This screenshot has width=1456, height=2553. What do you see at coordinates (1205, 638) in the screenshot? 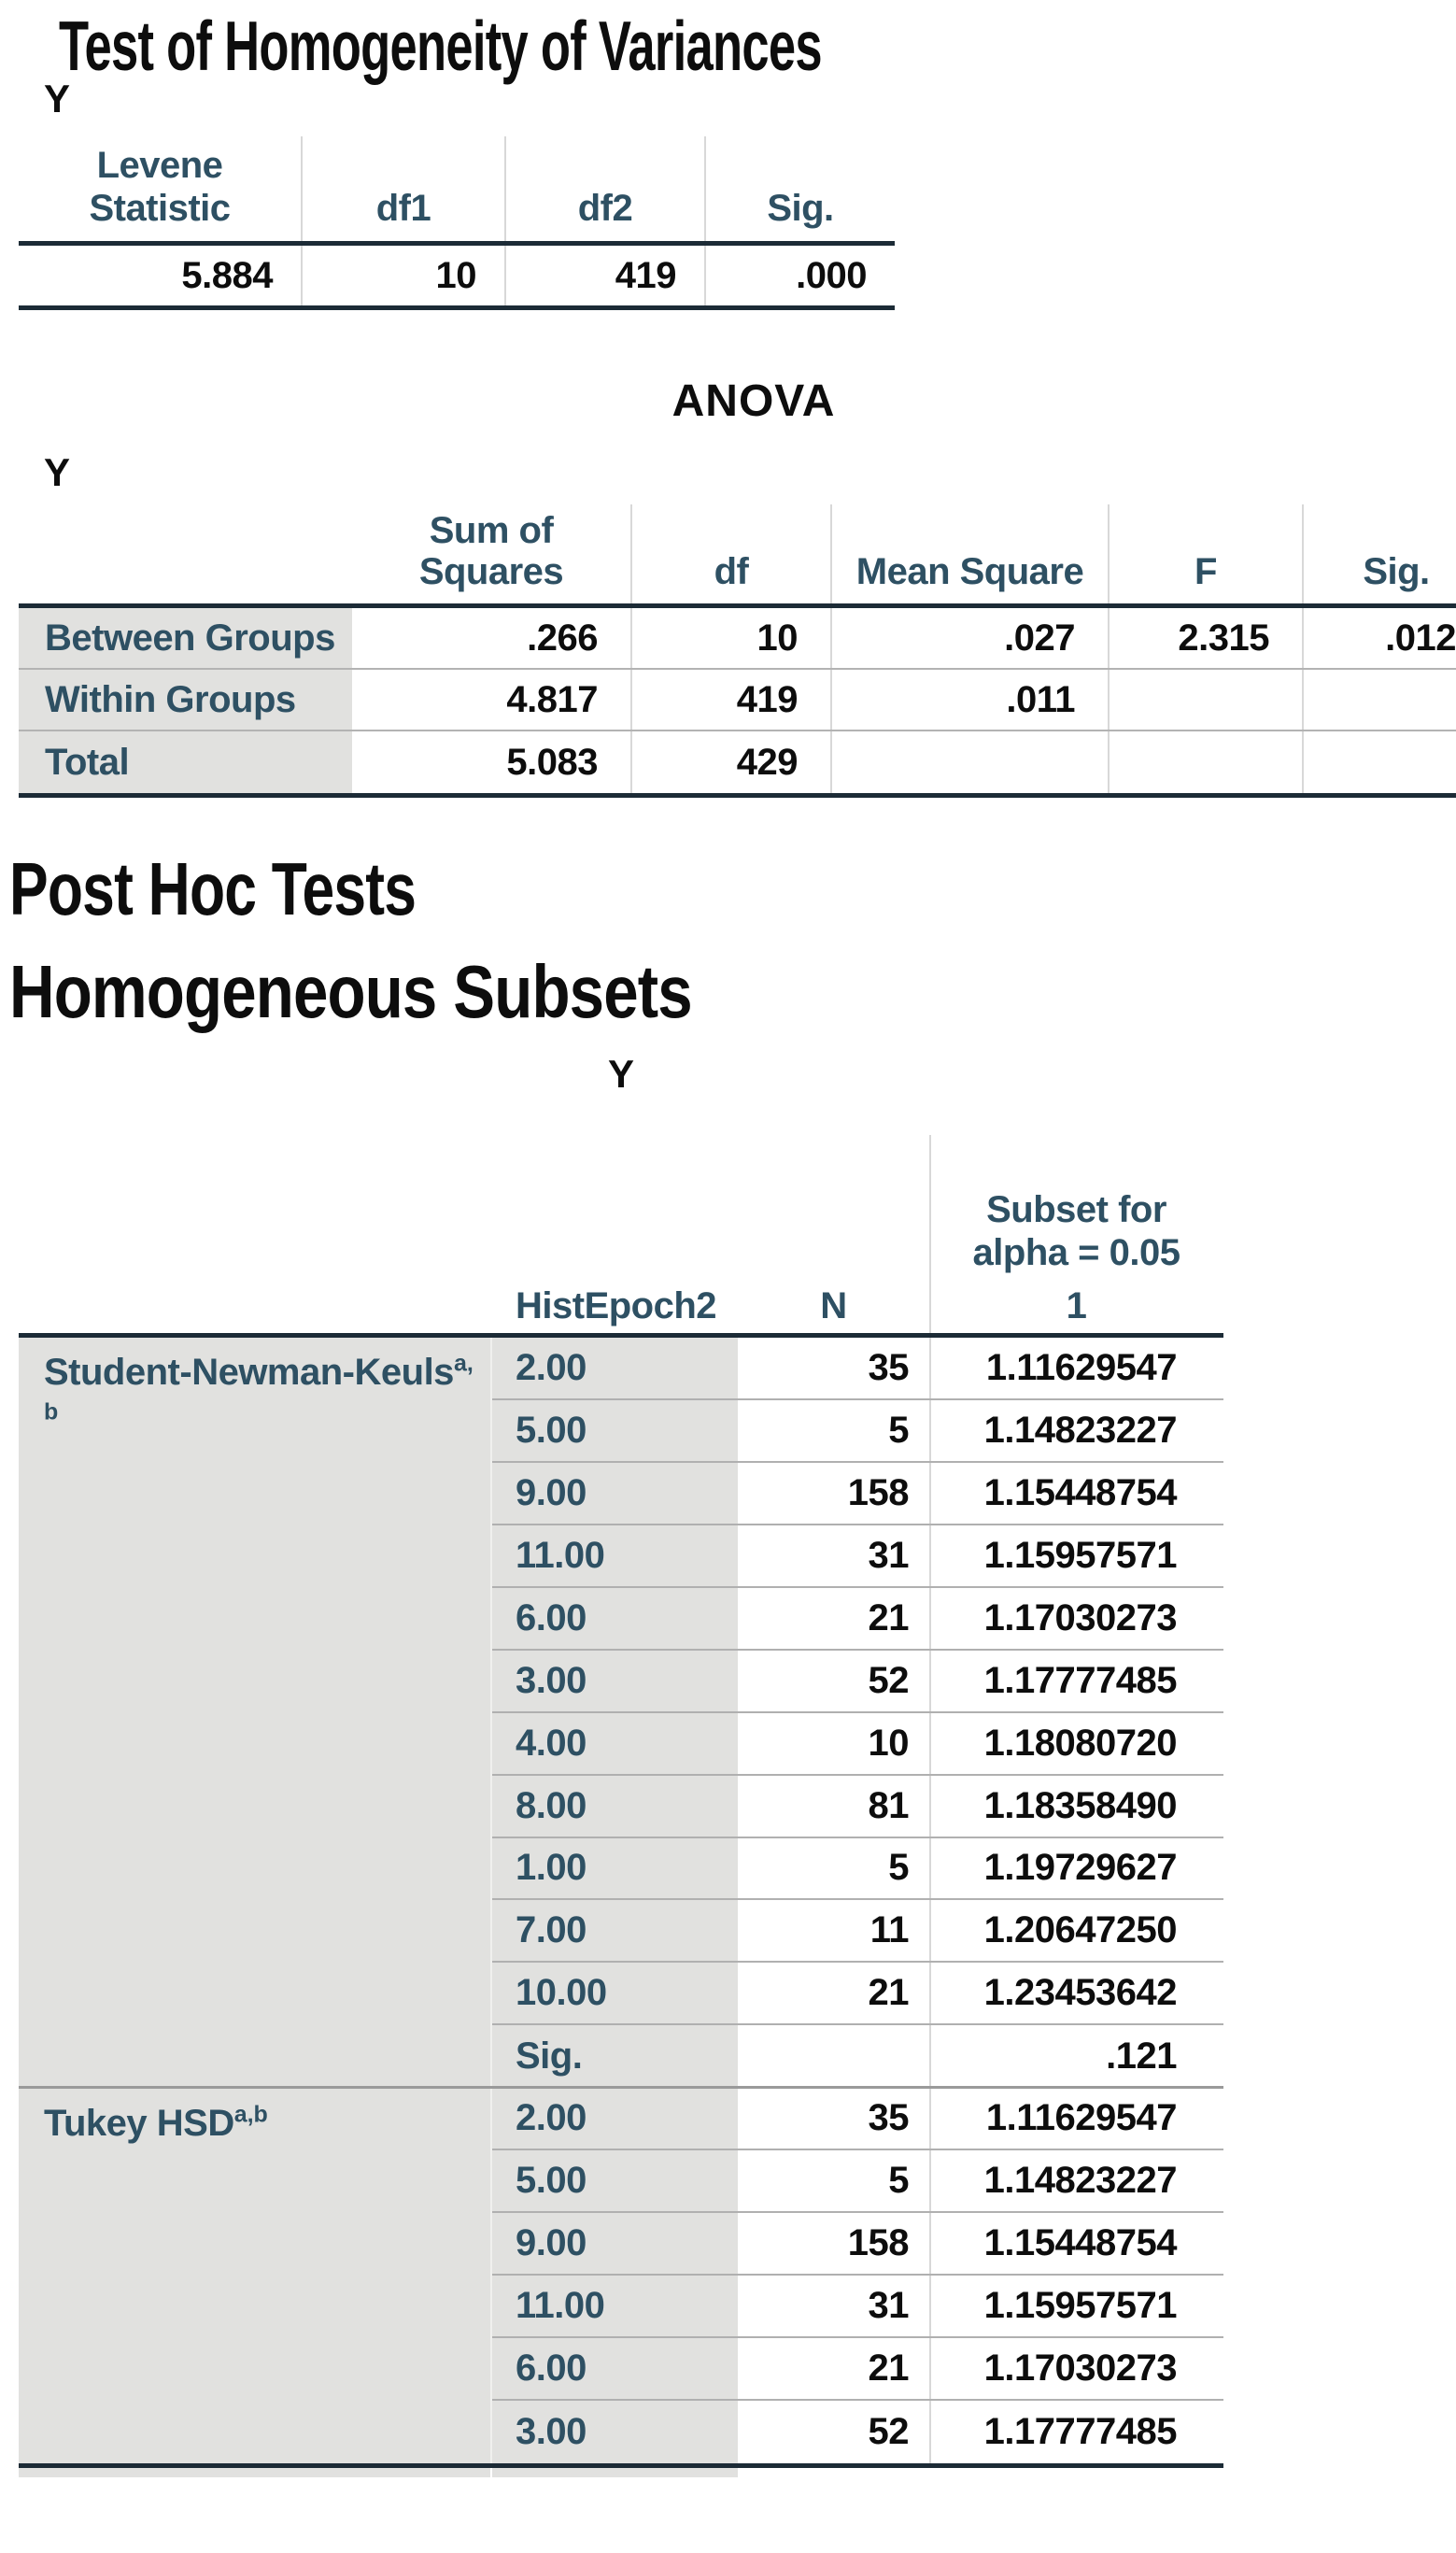
I see `f-value: 2.315` at bounding box center [1205, 638].